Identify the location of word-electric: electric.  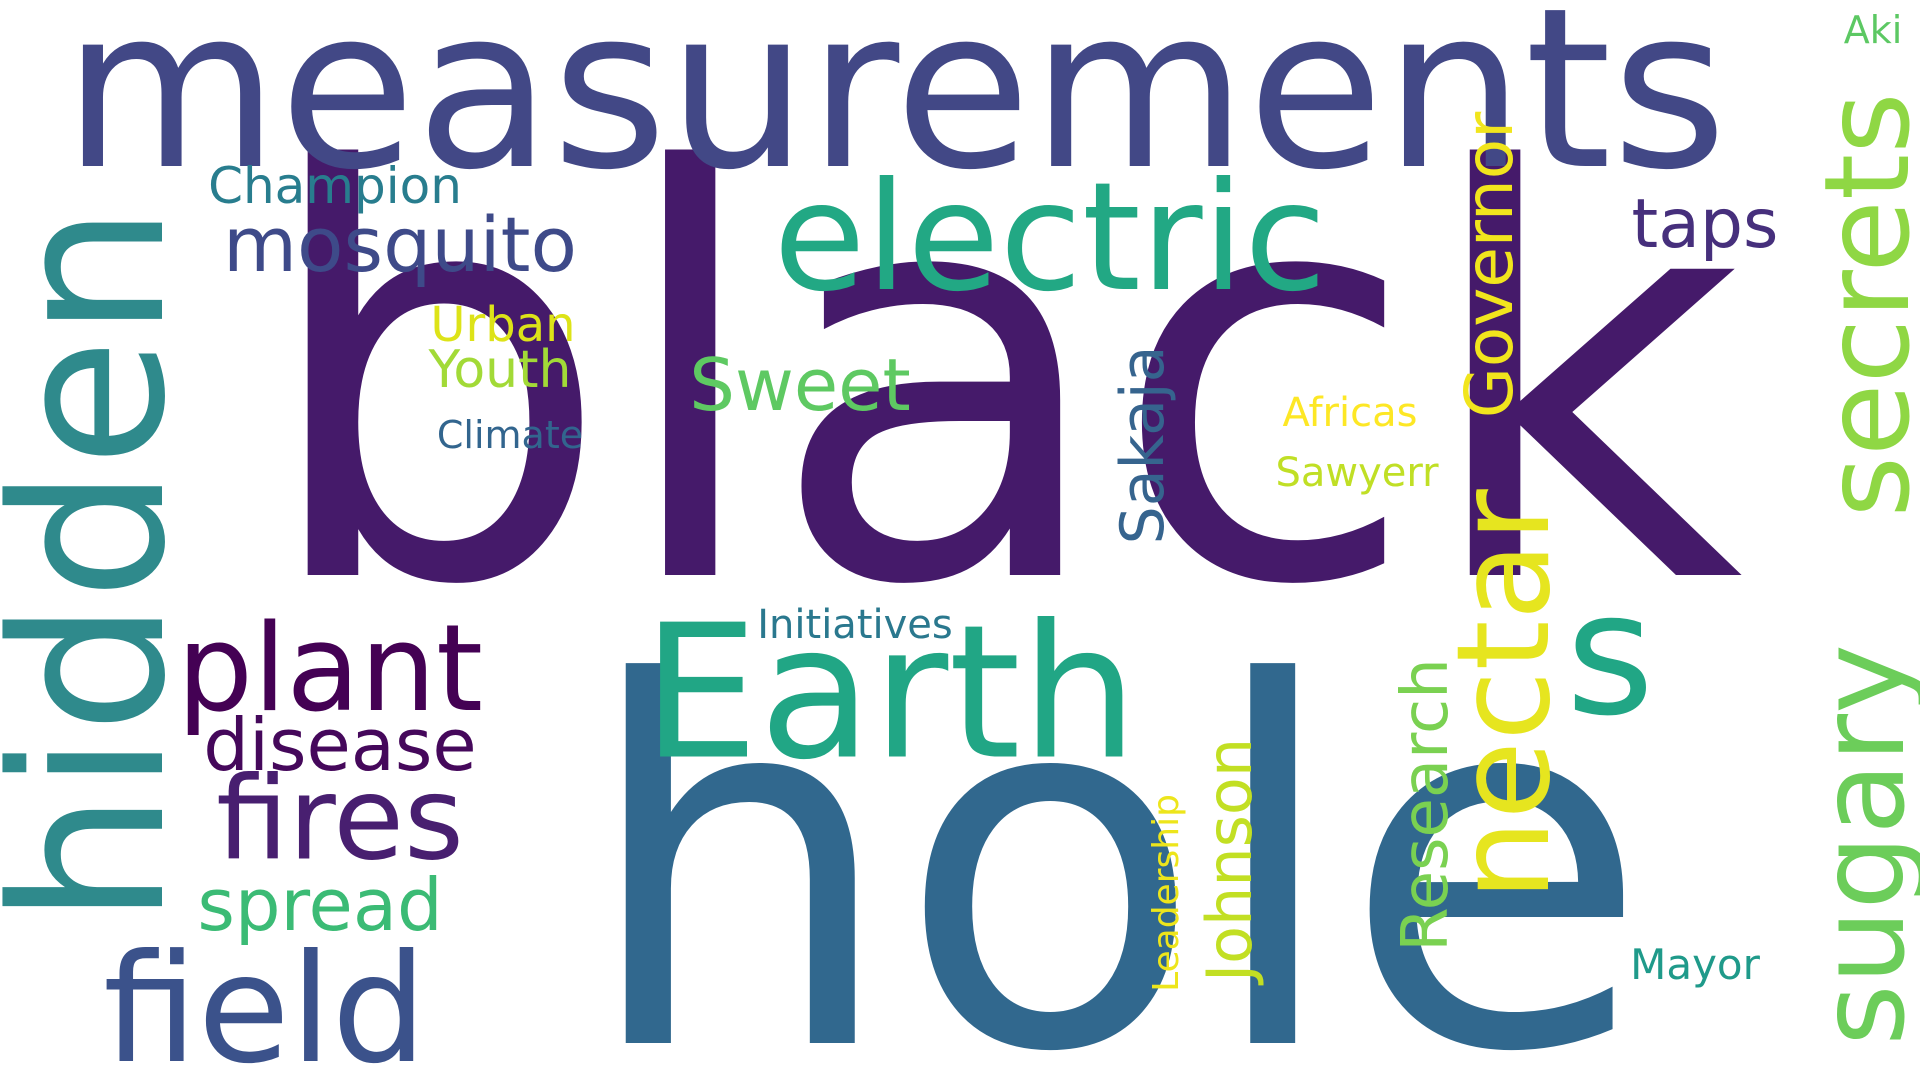
(1050, 238).